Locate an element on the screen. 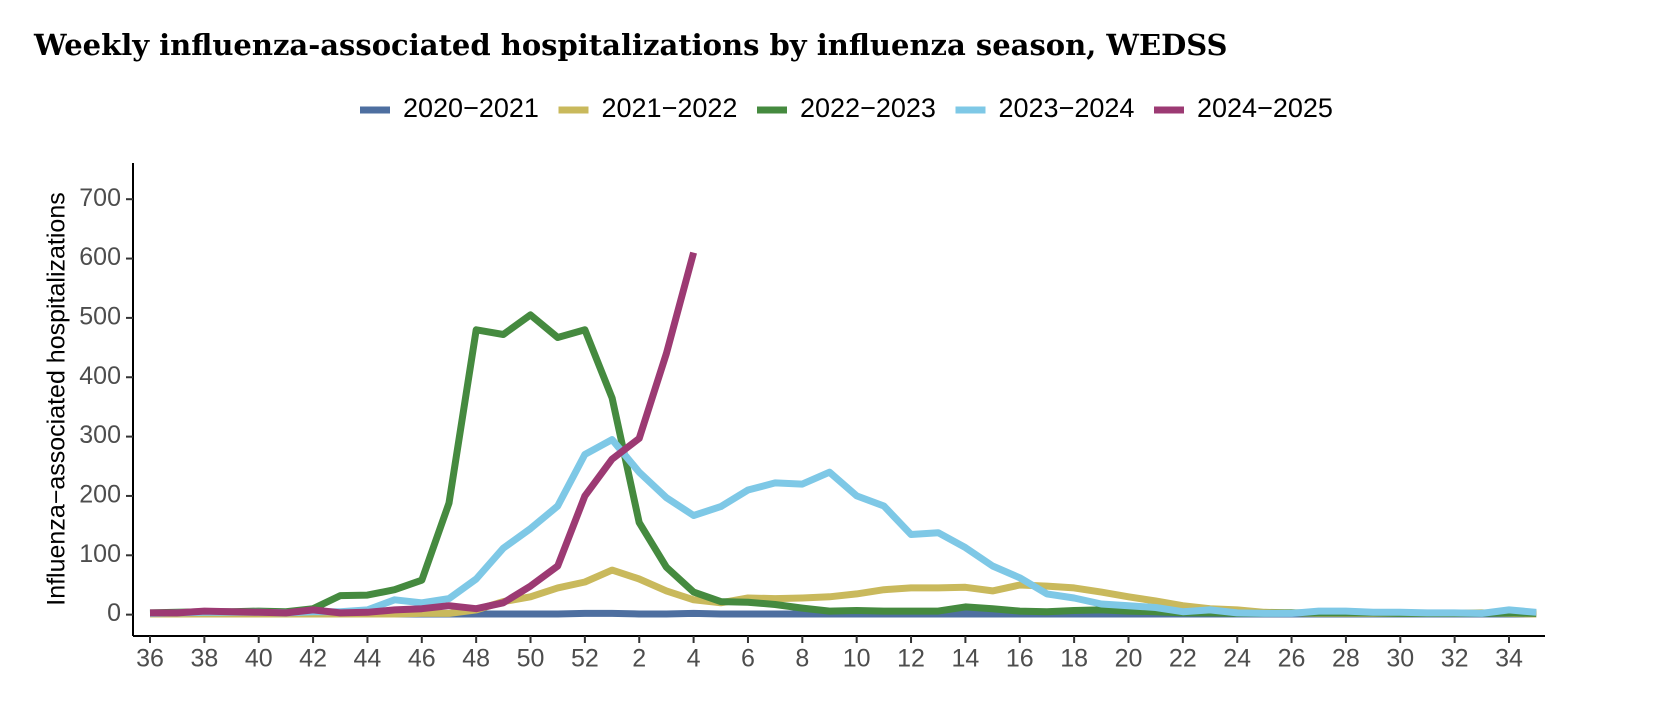  x-tick-label: 40 is located at coordinates (259, 659).